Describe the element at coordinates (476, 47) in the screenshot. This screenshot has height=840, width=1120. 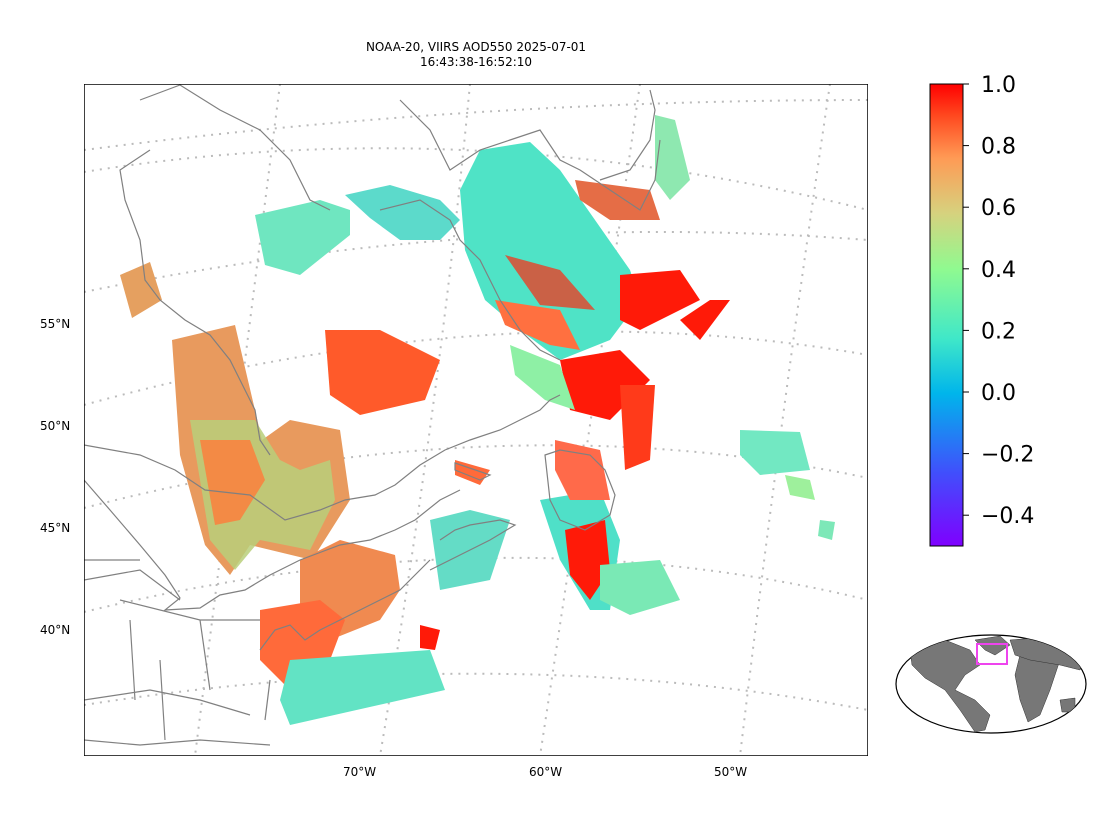
I see `title-line-1: NOAA-20, VIIRS AOD550 2025-07-01` at that location.